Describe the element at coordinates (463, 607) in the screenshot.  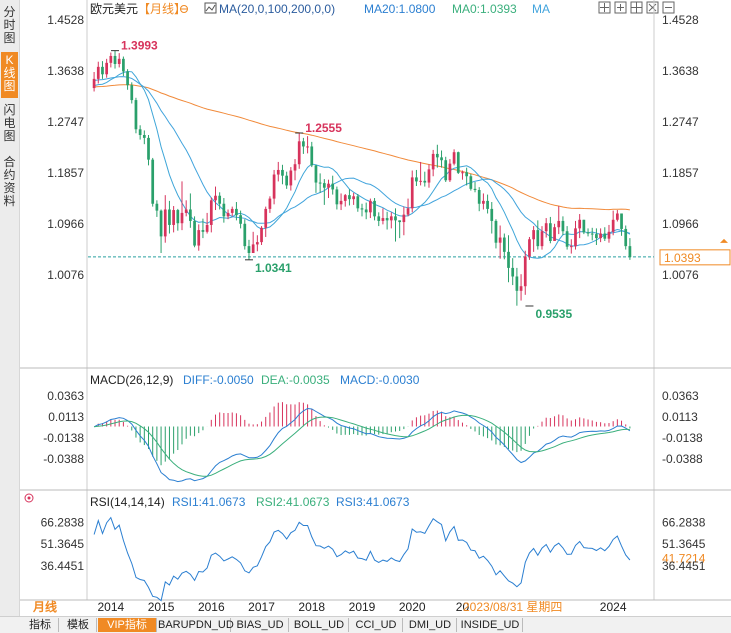
I see `x-tick-label: 20` at that location.